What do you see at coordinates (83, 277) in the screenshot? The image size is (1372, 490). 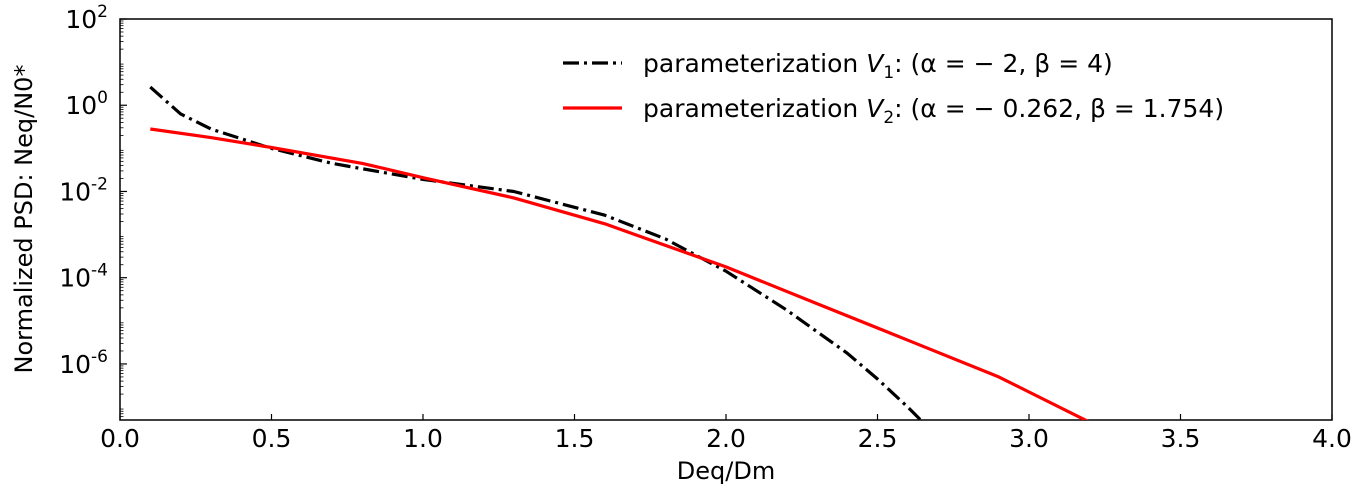 I see `y-tick-label: 10⁻⁴` at bounding box center [83, 277].